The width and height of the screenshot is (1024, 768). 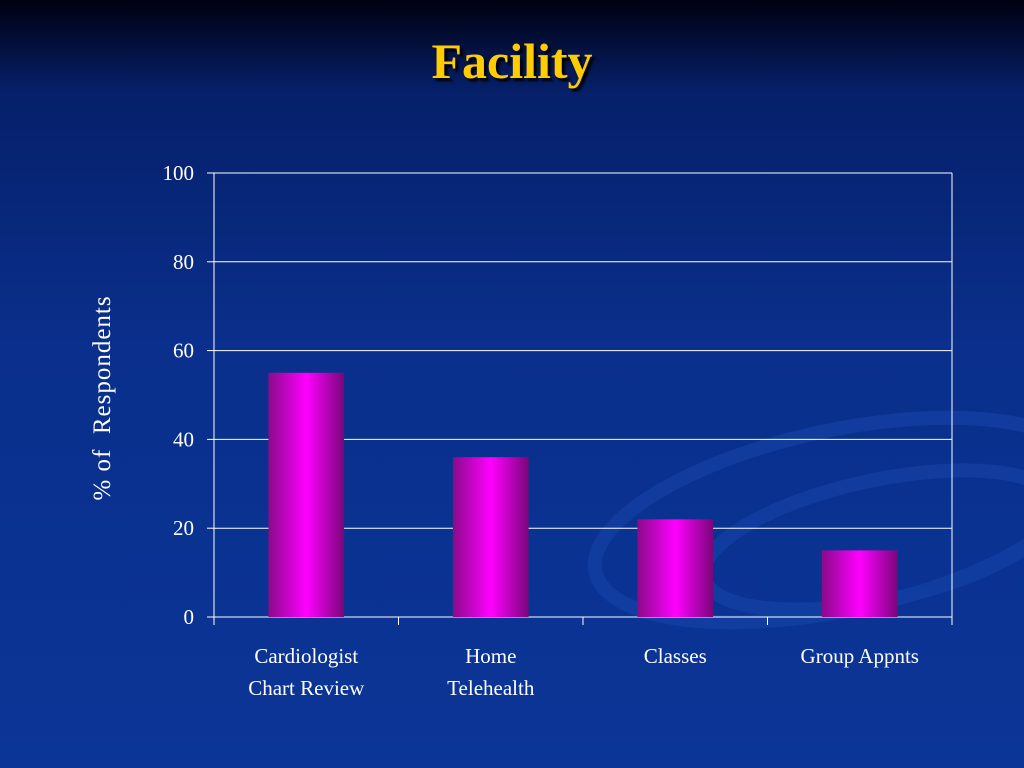 I want to click on y-tick-label: 100, so click(x=179, y=173).